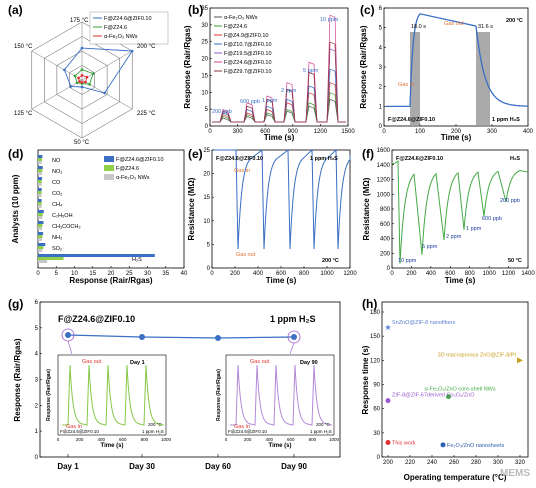  I want to click on ytick-label: 150, so click(375, 337).